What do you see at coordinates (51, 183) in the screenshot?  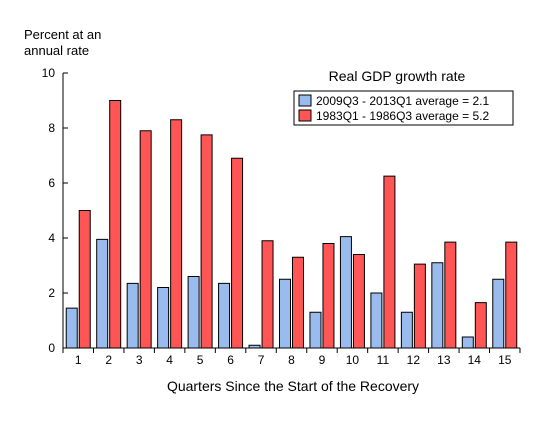 I see `y-tick-label: 6` at bounding box center [51, 183].